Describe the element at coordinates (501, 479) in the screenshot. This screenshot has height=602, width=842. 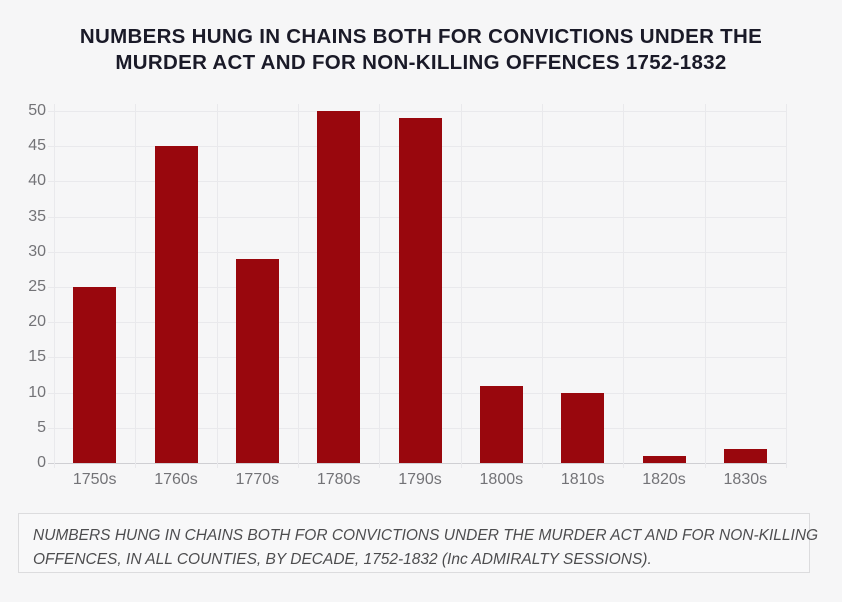
I see `x-axis-label-1800s: 1800s` at that location.